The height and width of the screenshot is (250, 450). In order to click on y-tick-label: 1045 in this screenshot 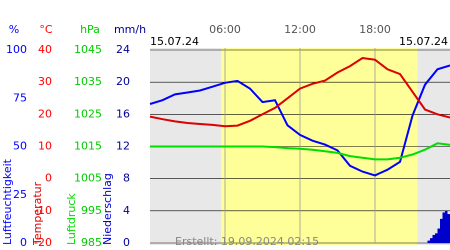, I will do `click(88, 49)`.